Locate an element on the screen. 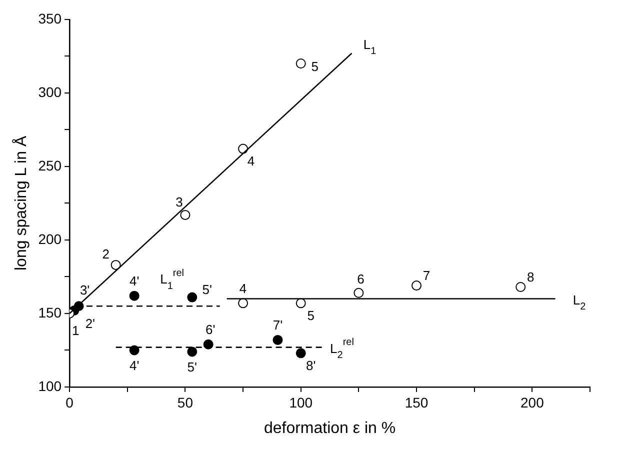 This screenshot has height=450, width=624. y-tick-label: 200 is located at coordinates (50, 238).